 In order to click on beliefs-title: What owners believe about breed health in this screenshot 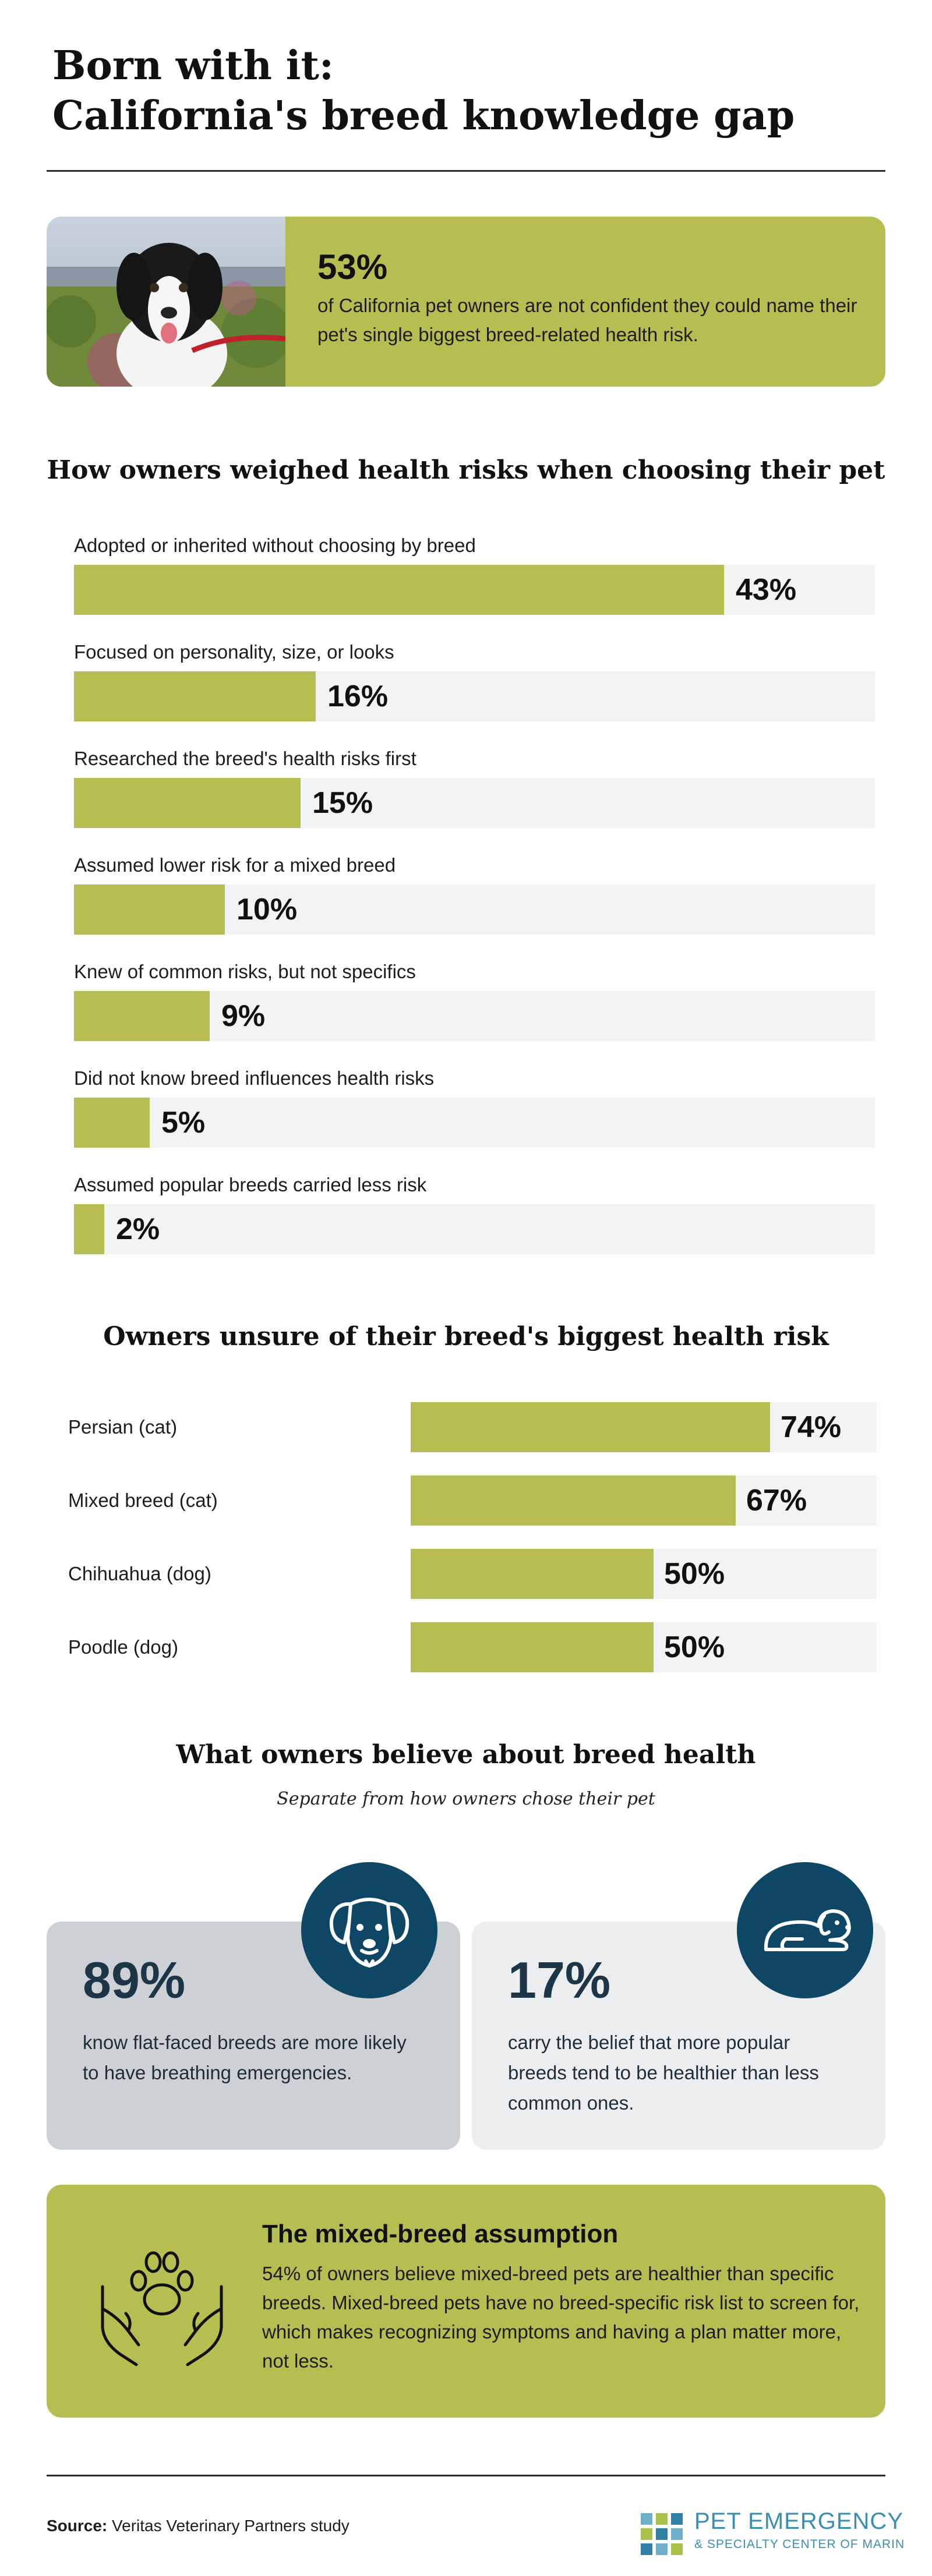, I will do `click(466, 1755)`.